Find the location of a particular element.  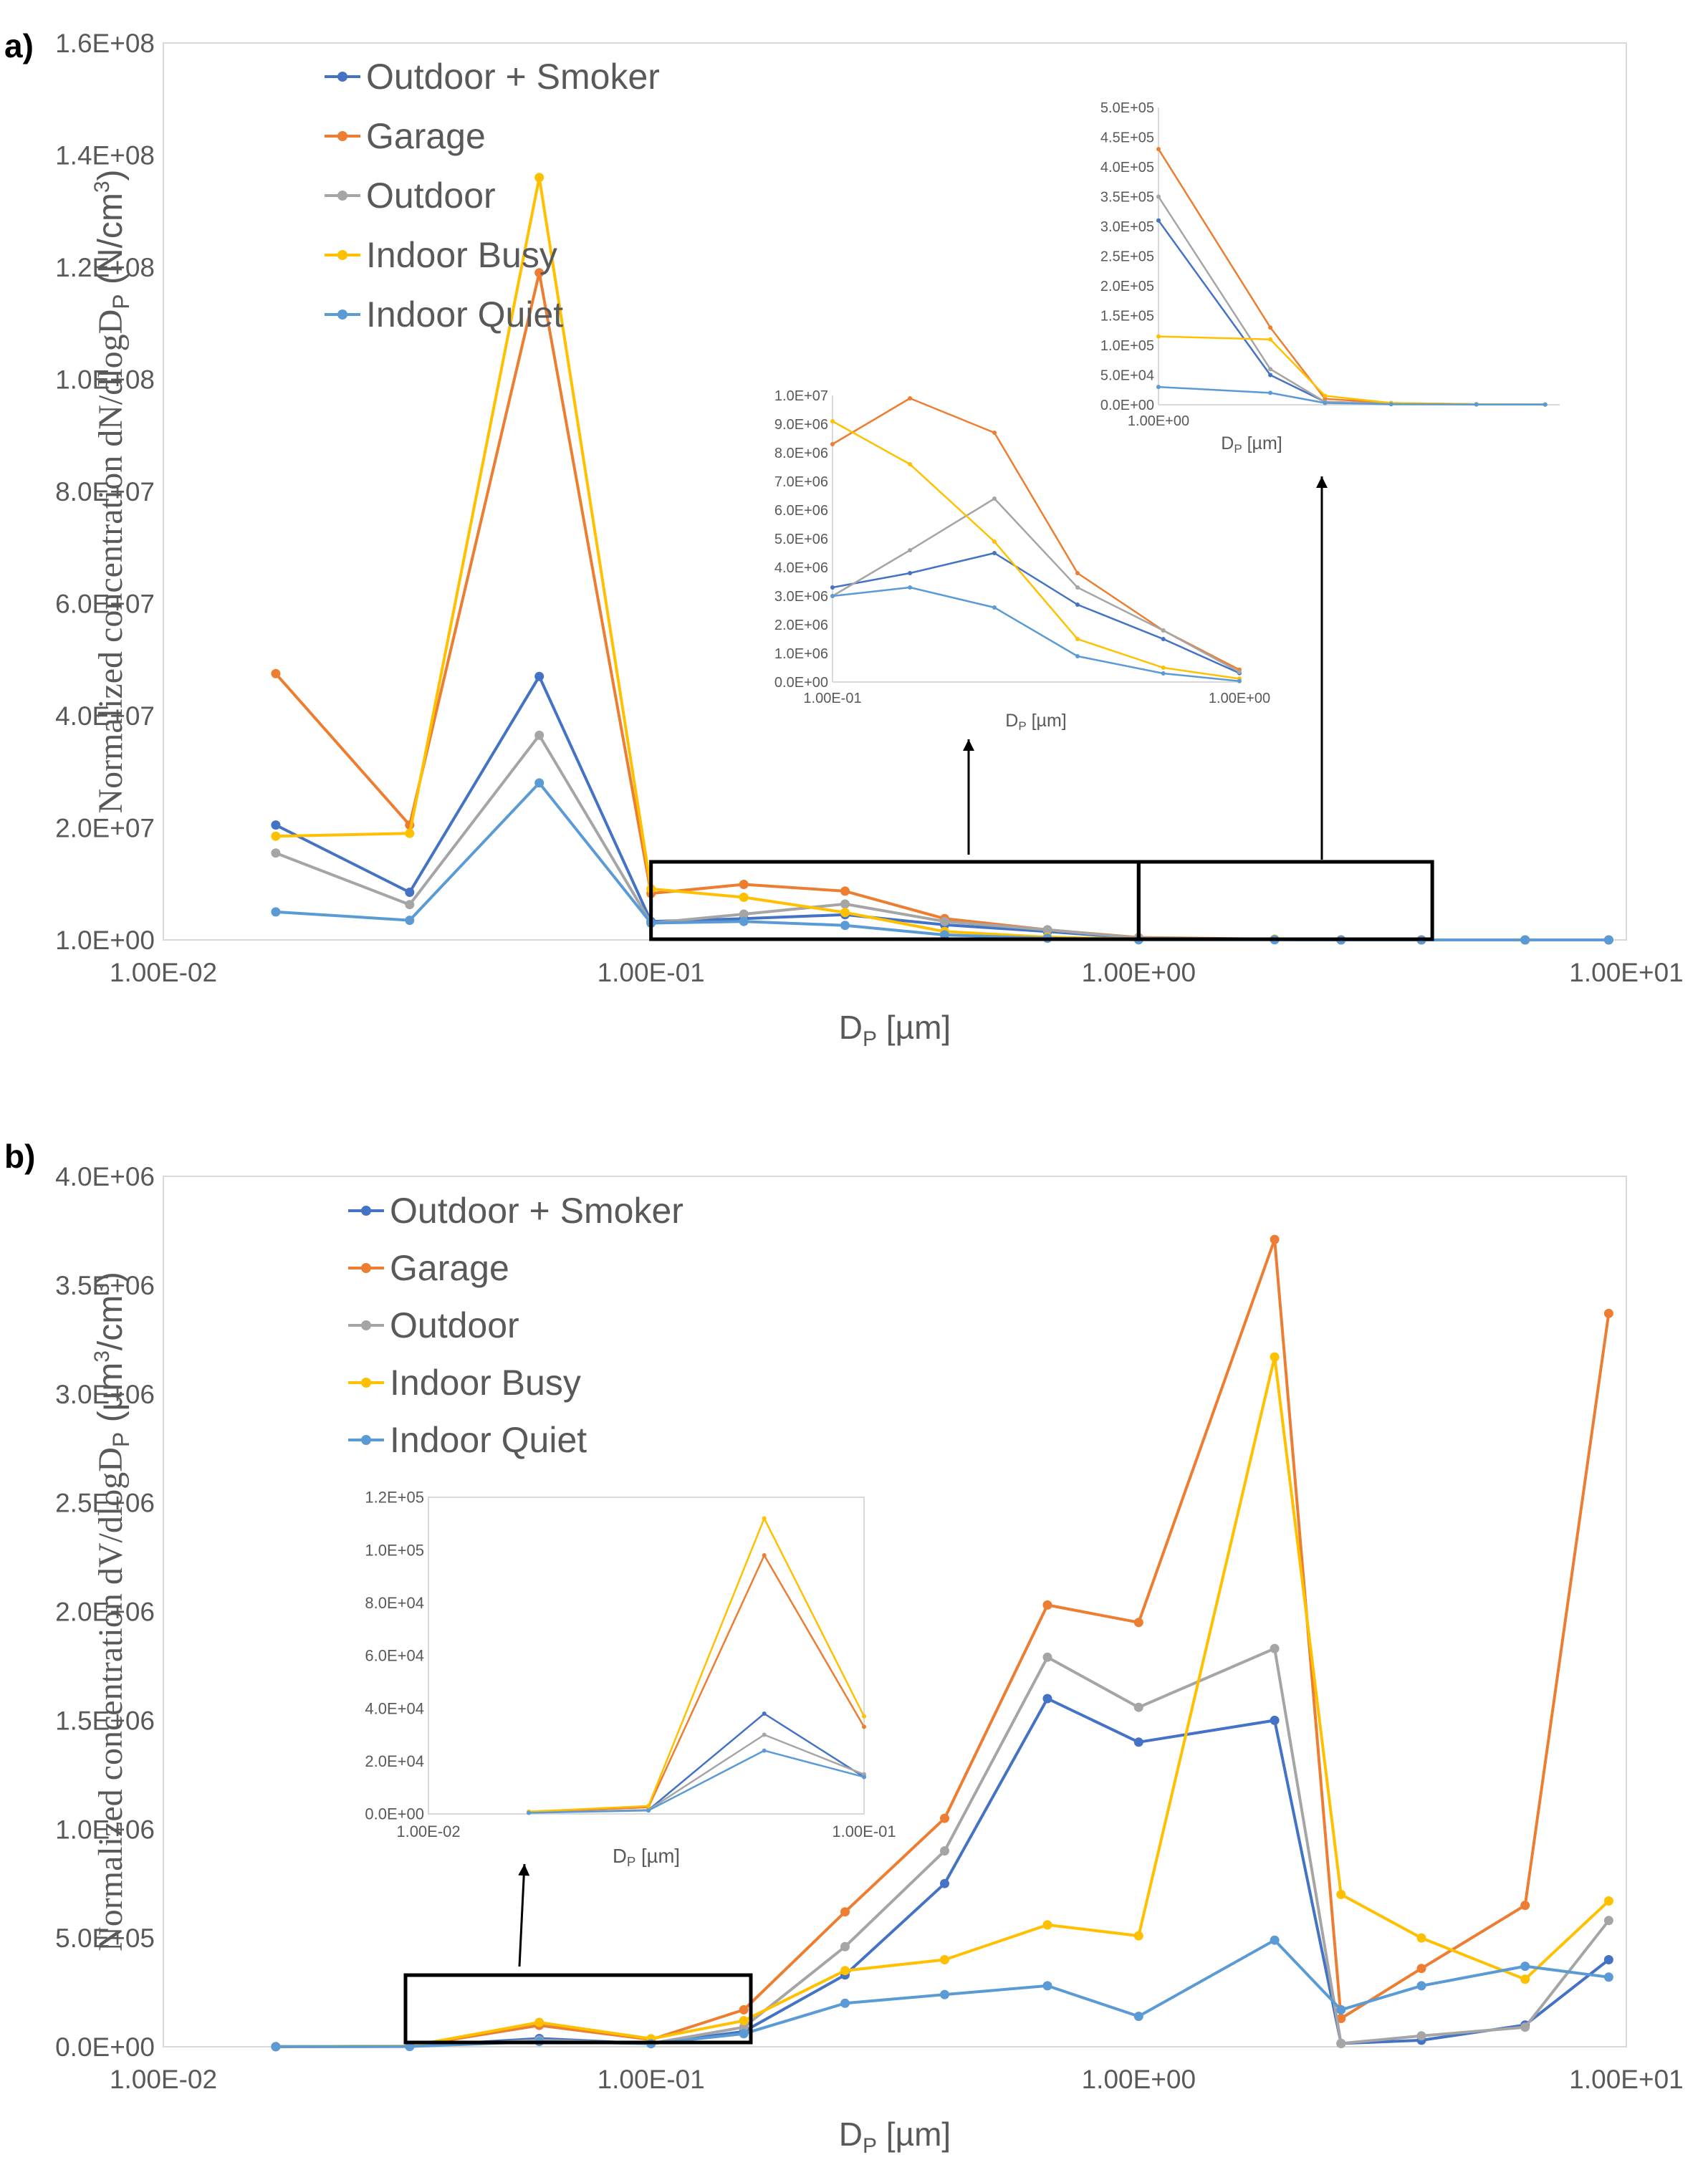

inset-y-tick-label: 2.5E+05 is located at coordinates (1127, 257).